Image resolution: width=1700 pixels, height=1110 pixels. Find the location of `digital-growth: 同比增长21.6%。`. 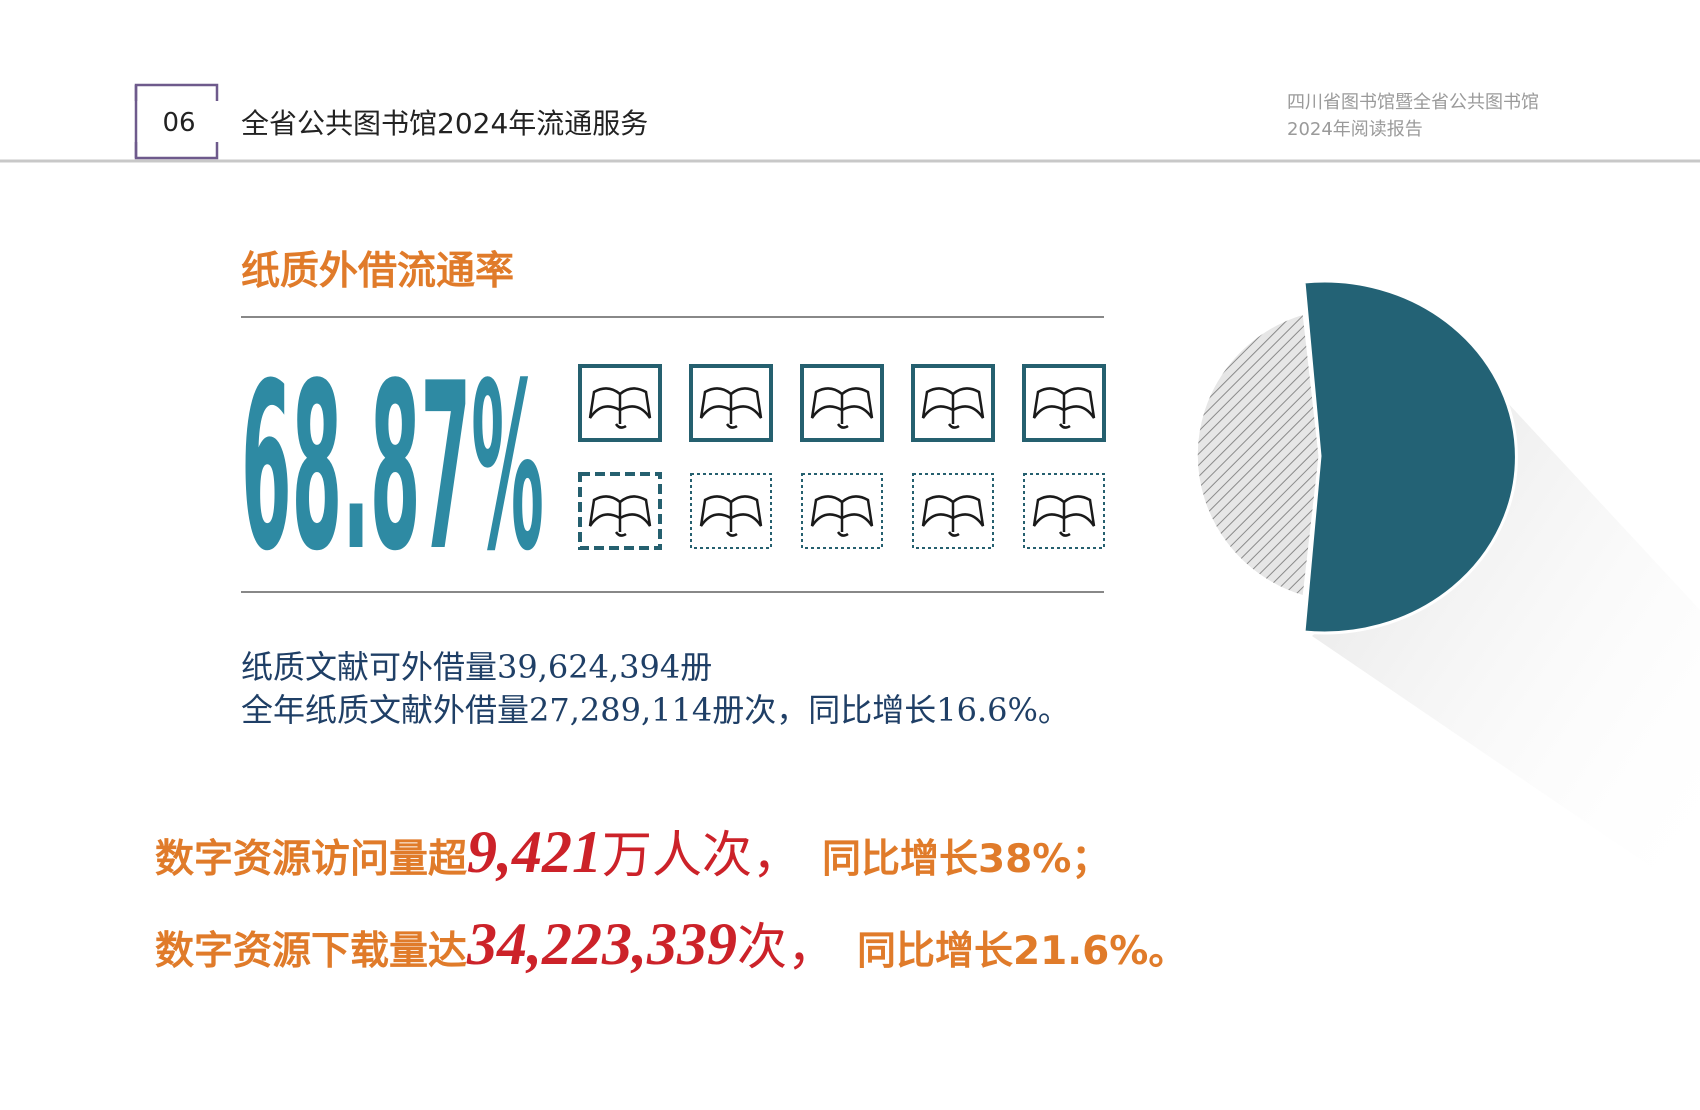

digital-growth: 同比增长21.6%。 is located at coordinates (1022, 951).